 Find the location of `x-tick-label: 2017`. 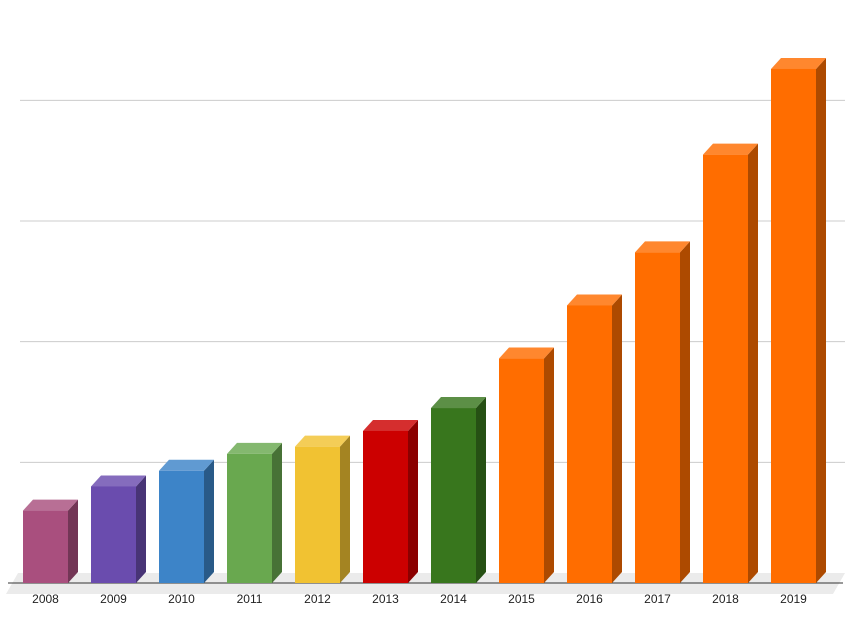

x-tick-label: 2017 is located at coordinates (657, 599).